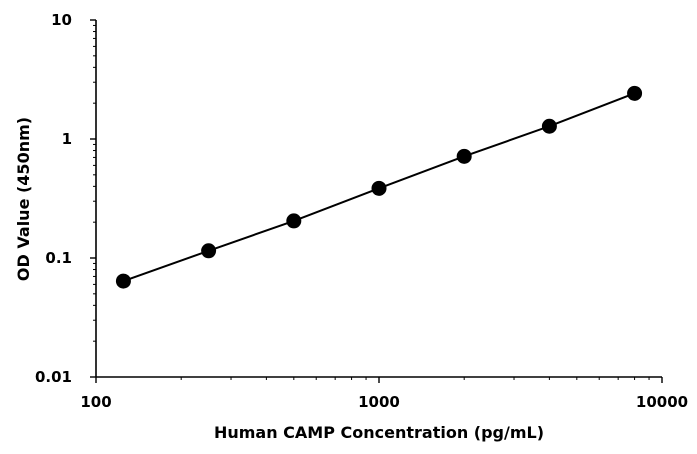 This screenshot has height=454, width=697. Describe the element at coordinates (67, 139) in the screenshot. I see `y-tick-label: 1` at that location.